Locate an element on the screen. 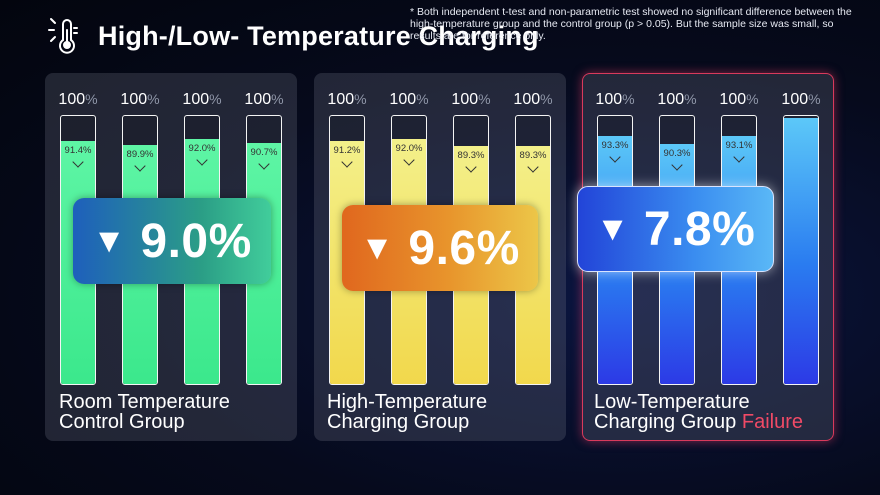 The image size is (880, 495). group-label-line2: Charging Group is located at coordinates (398, 422).